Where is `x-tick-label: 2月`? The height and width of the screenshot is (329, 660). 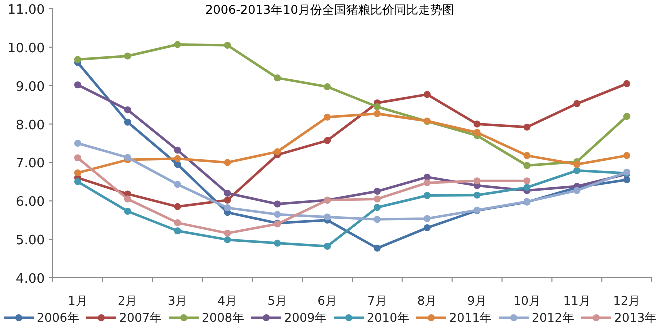 x-tick-label: 2月 is located at coordinates (128, 301).